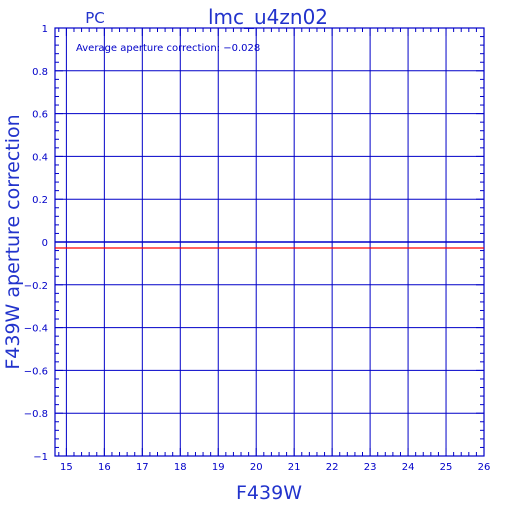 The image size is (512, 512). Describe the element at coordinates (446, 467) in the screenshot. I see `x-tick-label: 25` at that location.